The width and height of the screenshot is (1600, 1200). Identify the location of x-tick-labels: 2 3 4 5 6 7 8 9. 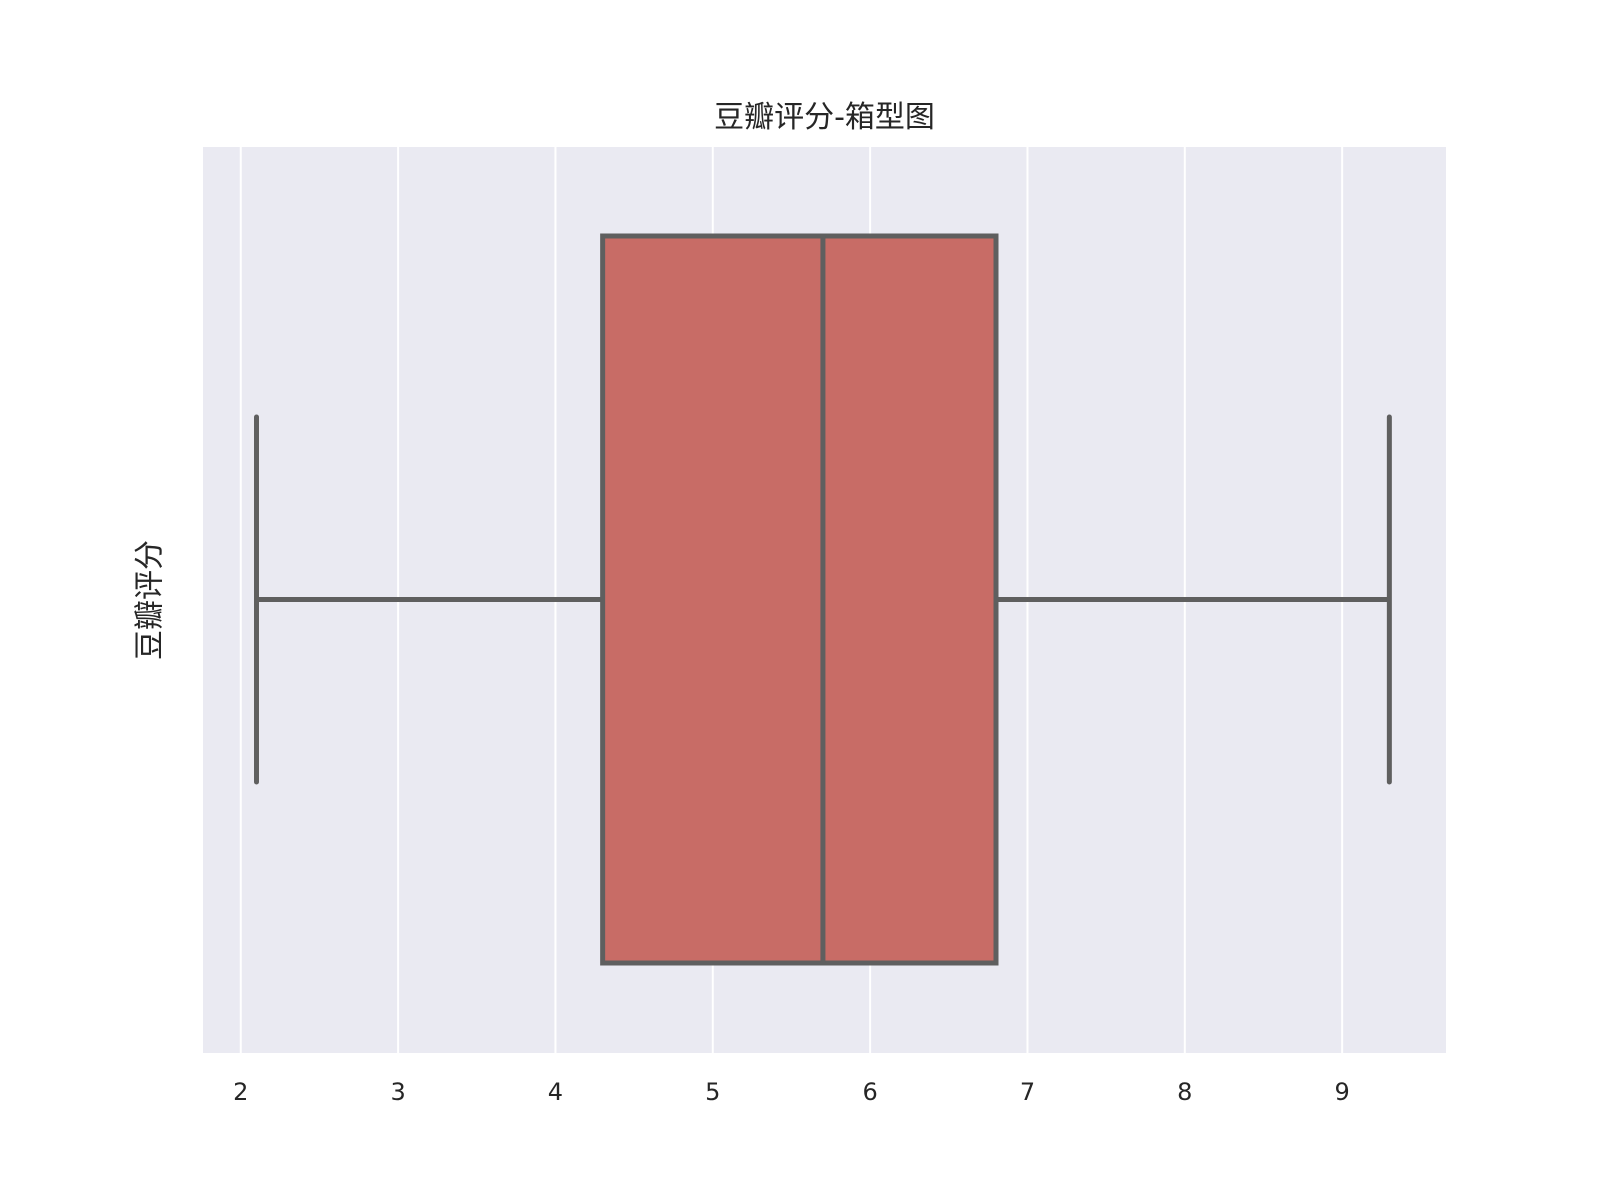
(791, 1092).